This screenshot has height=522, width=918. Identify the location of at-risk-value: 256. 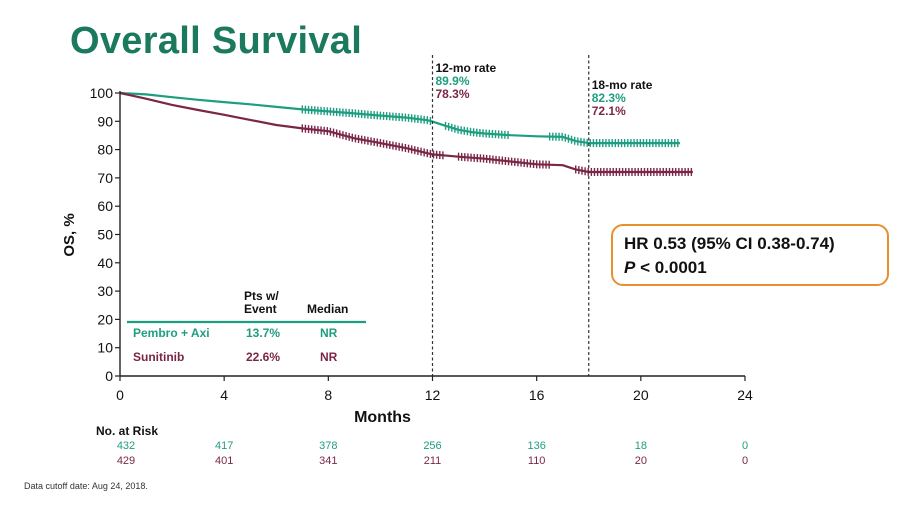
(432, 446).